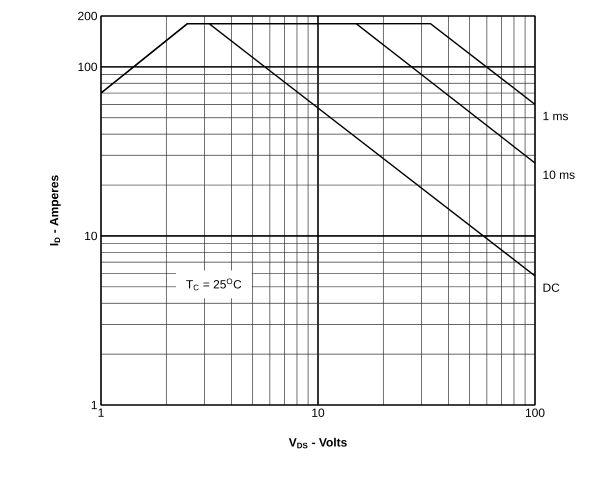 The image size is (610, 494). What do you see at coordinates (55, 210) in the screenshot?
I see `text: I$_{D}$ - Amperes` at bounding box center [55, 210].